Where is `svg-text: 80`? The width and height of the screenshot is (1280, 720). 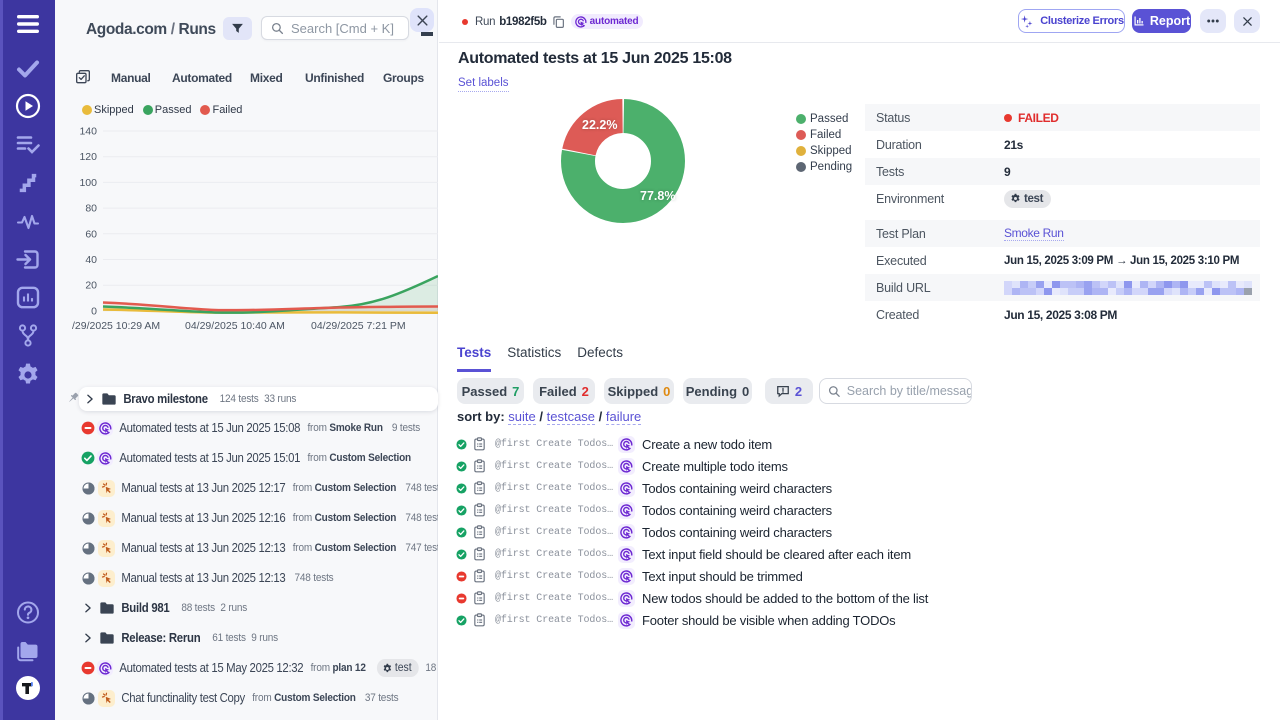
svg-text: 80 is located at coordinates (91, 209).